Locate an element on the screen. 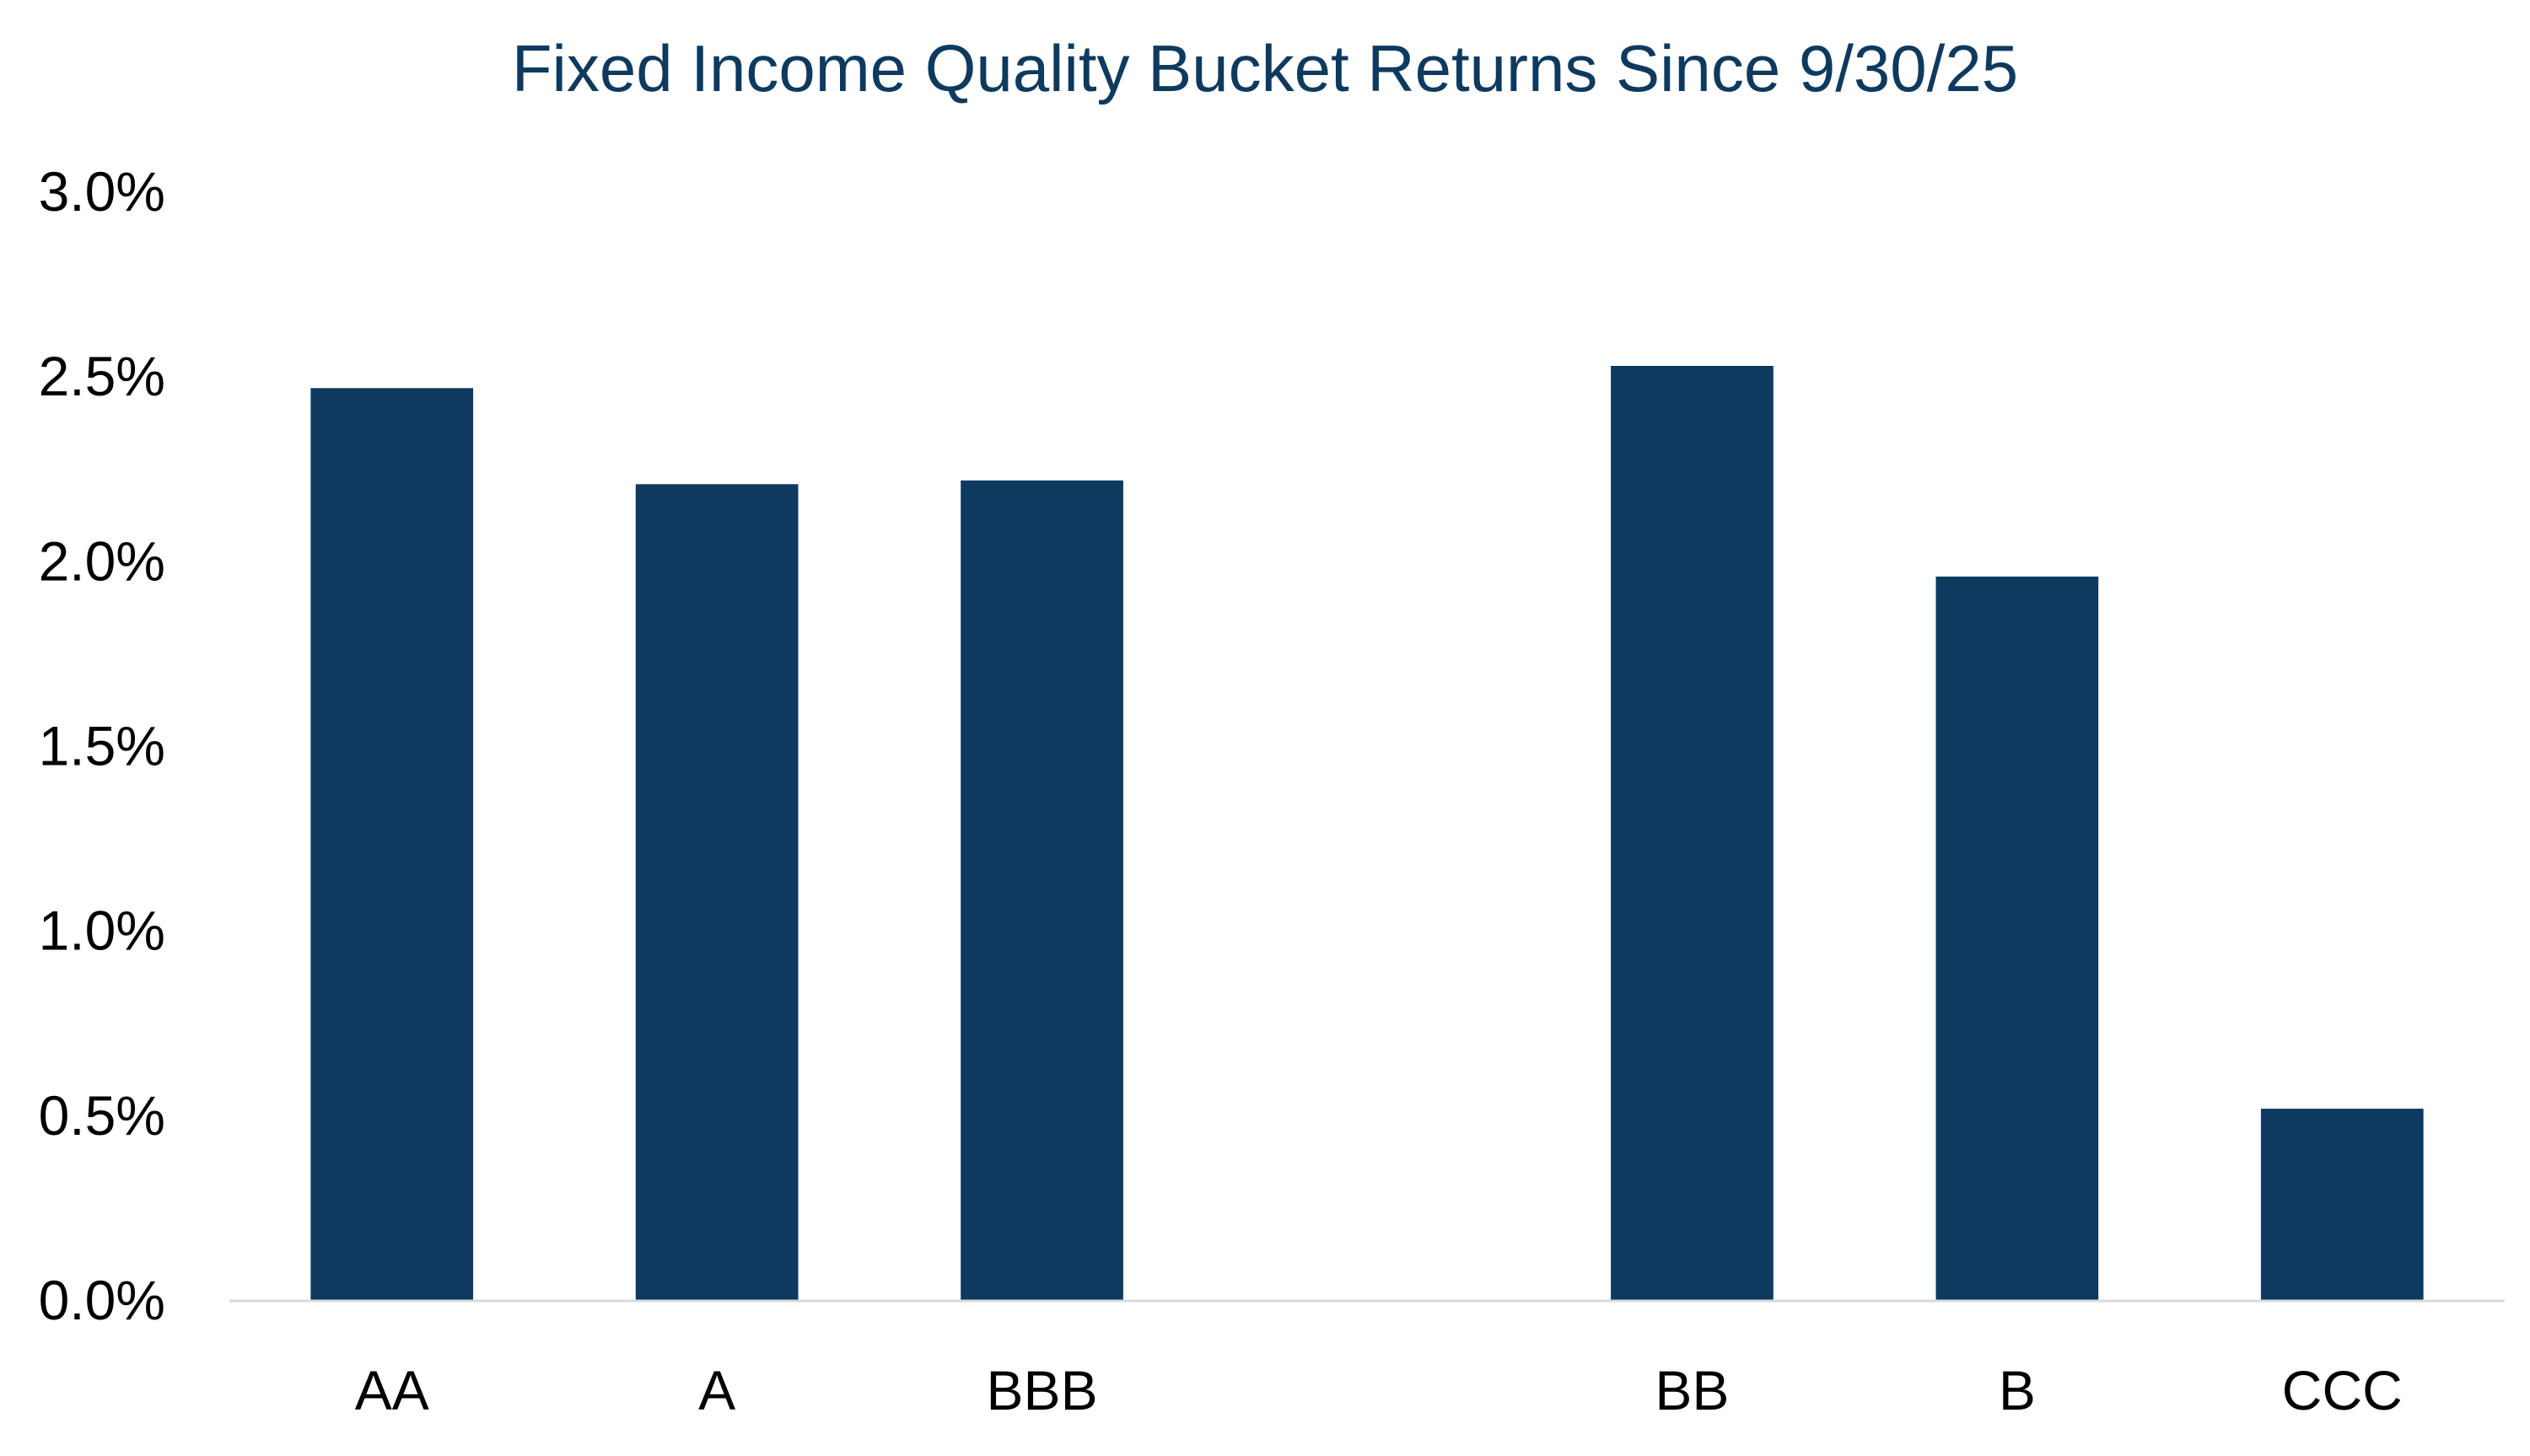 The width and height of the screenshot is (2530, 1456). y-tick-label: 2.0% is located at coordinates (102, 560).